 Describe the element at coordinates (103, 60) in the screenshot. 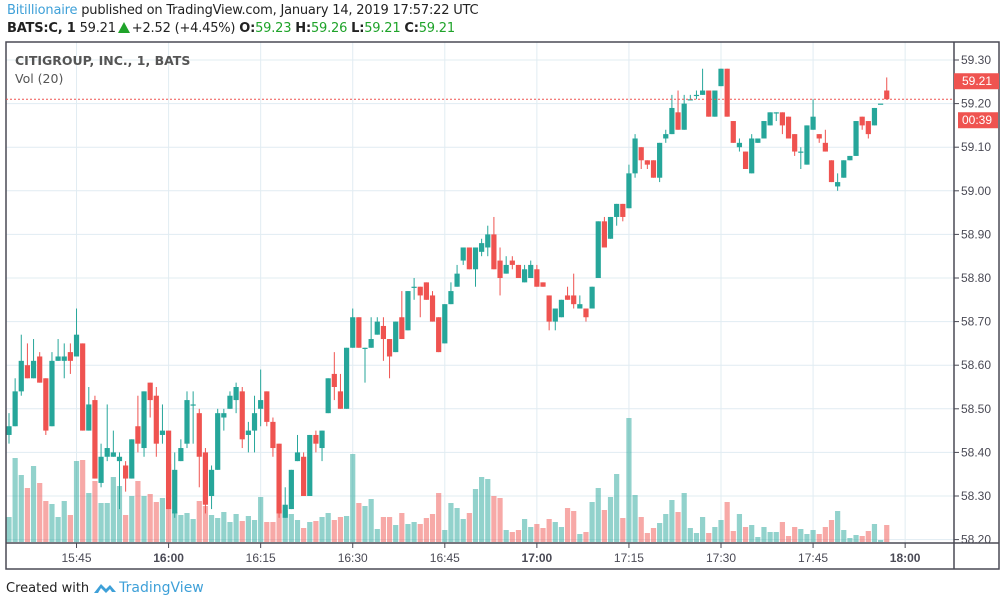

I see `series-title: CITIGROUP, INC., 1, BATS` at that location.